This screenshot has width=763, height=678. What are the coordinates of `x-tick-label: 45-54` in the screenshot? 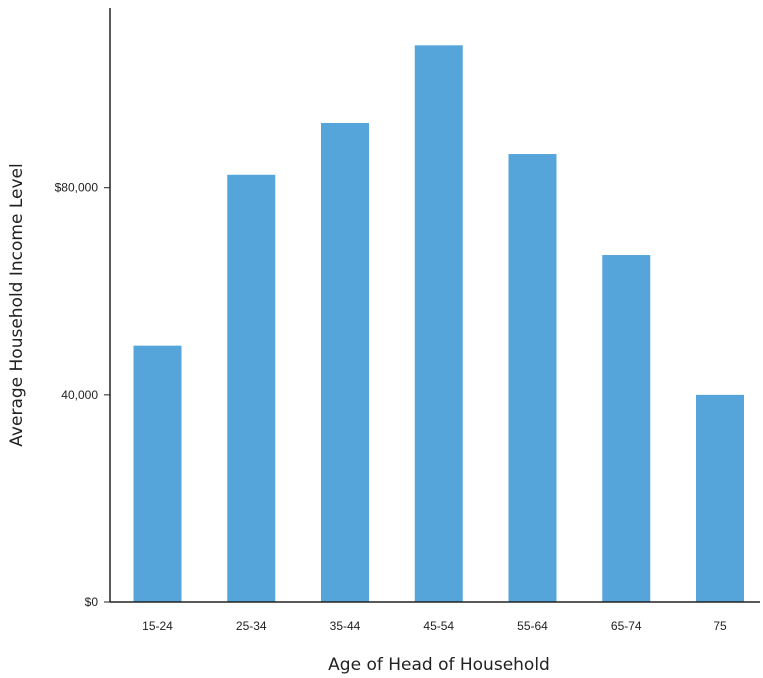 It's located at (438, 626).